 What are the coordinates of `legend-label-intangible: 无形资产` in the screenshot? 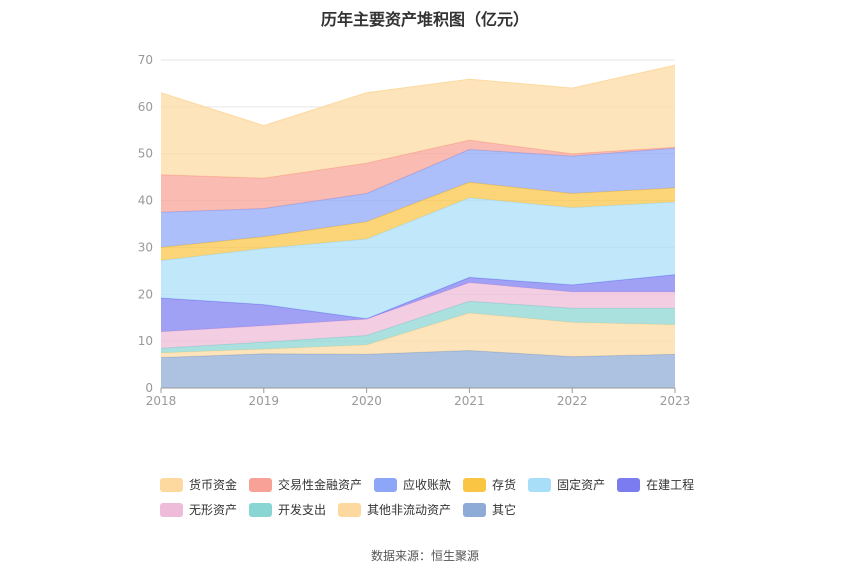 It's located at (213, 510).